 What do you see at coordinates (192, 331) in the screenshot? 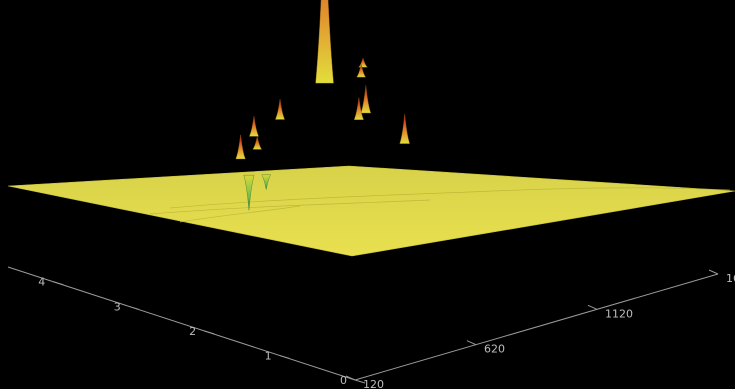
I see `y-tick-label: 2` at bounding box center [192, 331].